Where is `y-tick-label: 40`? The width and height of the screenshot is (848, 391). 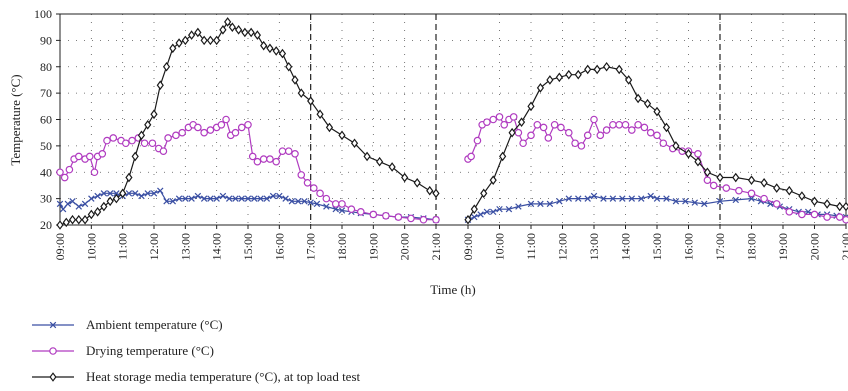
y-tick-label: 40 is located at coordinates (46, 172).